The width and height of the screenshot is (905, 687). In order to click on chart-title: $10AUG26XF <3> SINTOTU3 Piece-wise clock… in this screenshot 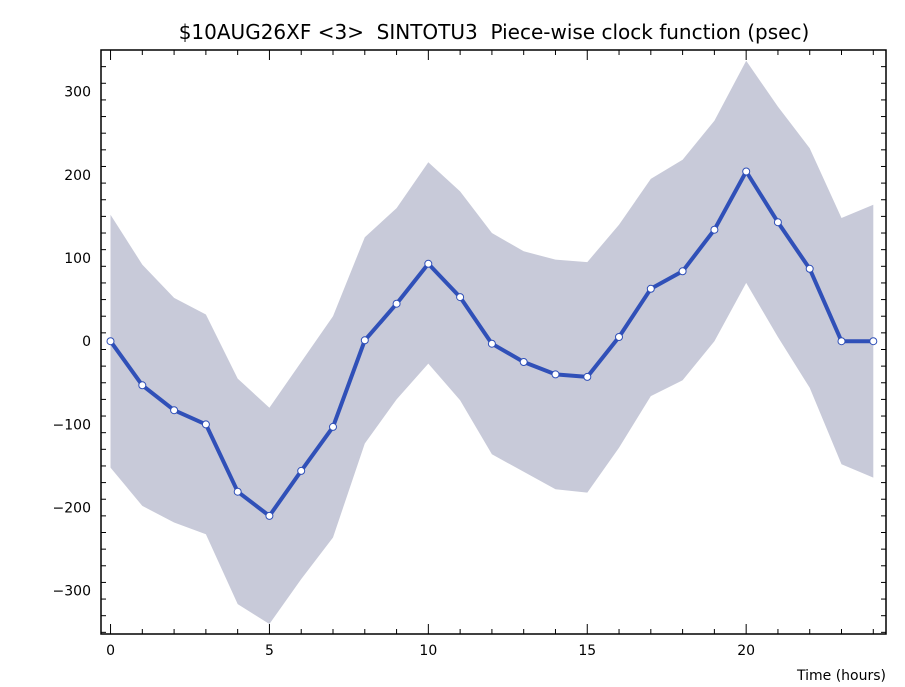, I will do `click(494, 32)`.